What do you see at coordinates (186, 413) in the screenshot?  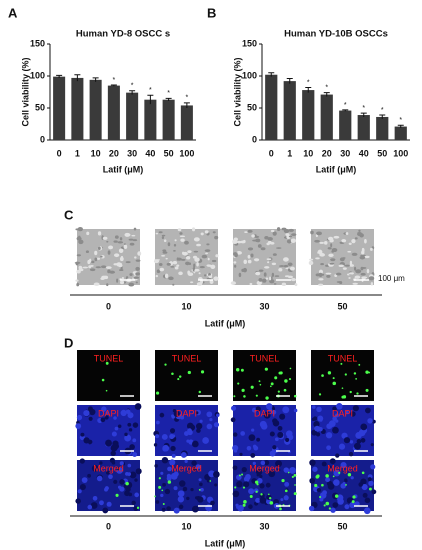 I see `channel-label: DAPI` at bounding box center [186, 413].